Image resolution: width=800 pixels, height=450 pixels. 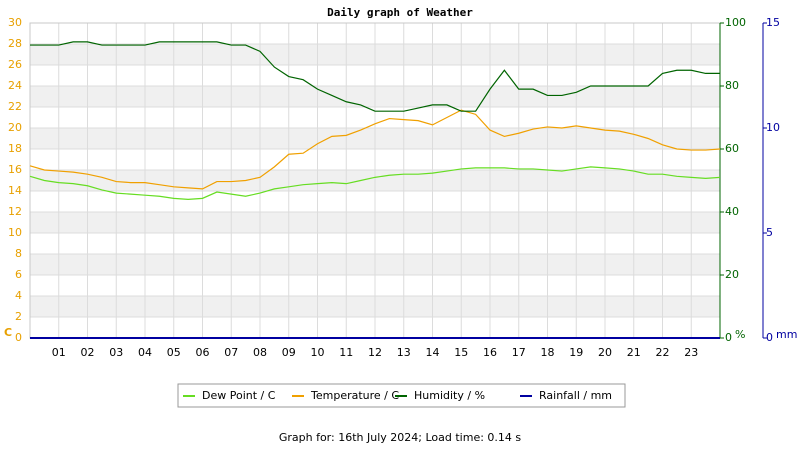 I want to click on y2-tick-label: 60, so click(x=732, y=148).